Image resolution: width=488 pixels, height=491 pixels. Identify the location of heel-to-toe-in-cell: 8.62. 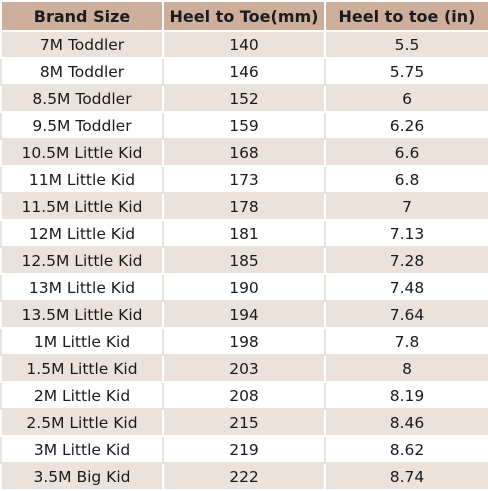
(406, 449).